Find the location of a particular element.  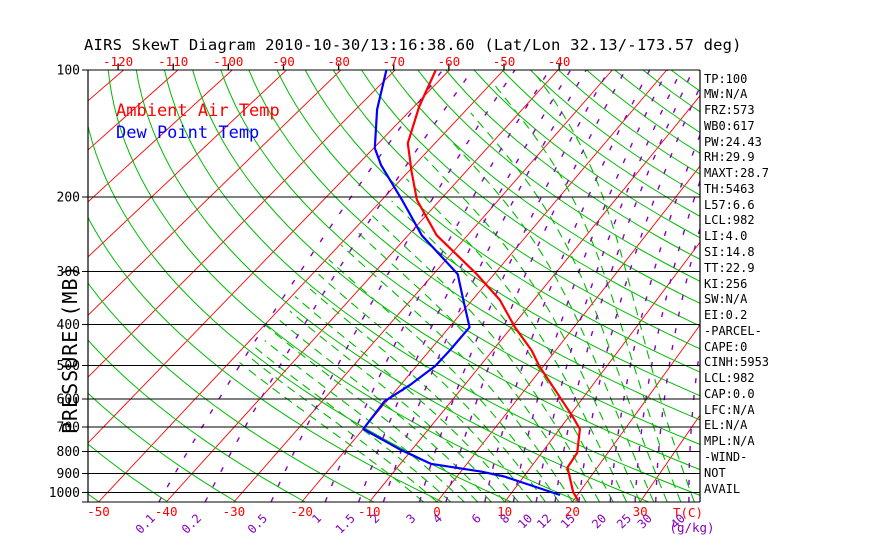

pressure-tick-label: 900 is located at coordinates (68, 474).